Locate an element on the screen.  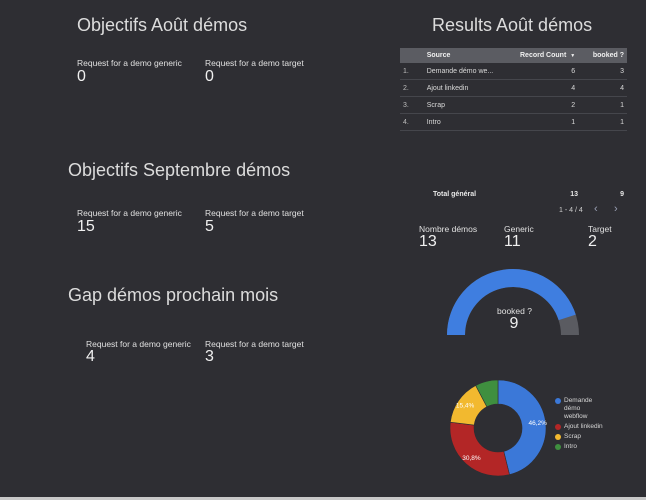
pagination-text: 1 - 4 / 4 is located at coordinates (571, 210).